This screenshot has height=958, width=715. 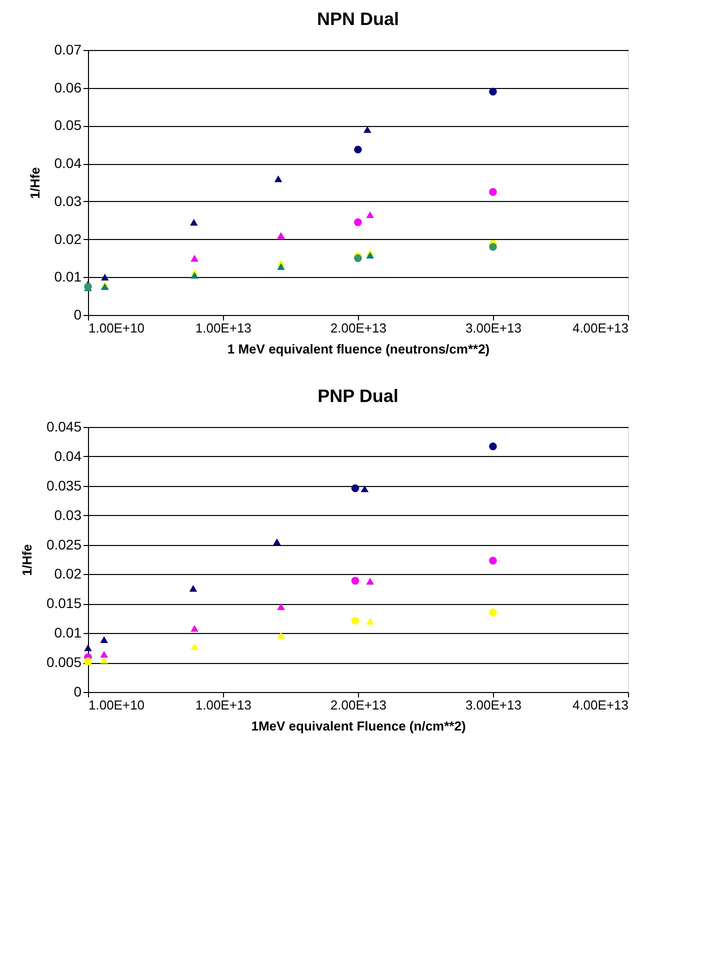 What do you see at coordinates (358, 396) in the screenshot?
I see `chart-title: PNP Dual` at bounding box center [358, 396].